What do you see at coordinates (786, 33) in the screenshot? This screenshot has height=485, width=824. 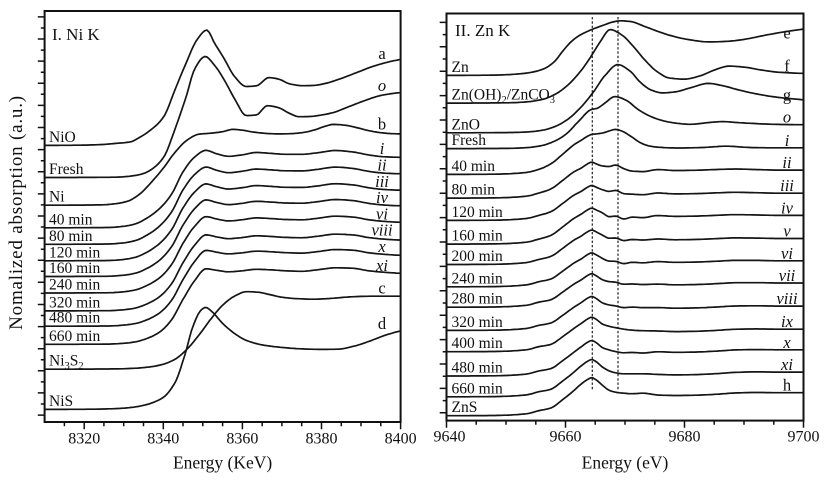 I see `svg-text: e` at bounding box center [786, 33].